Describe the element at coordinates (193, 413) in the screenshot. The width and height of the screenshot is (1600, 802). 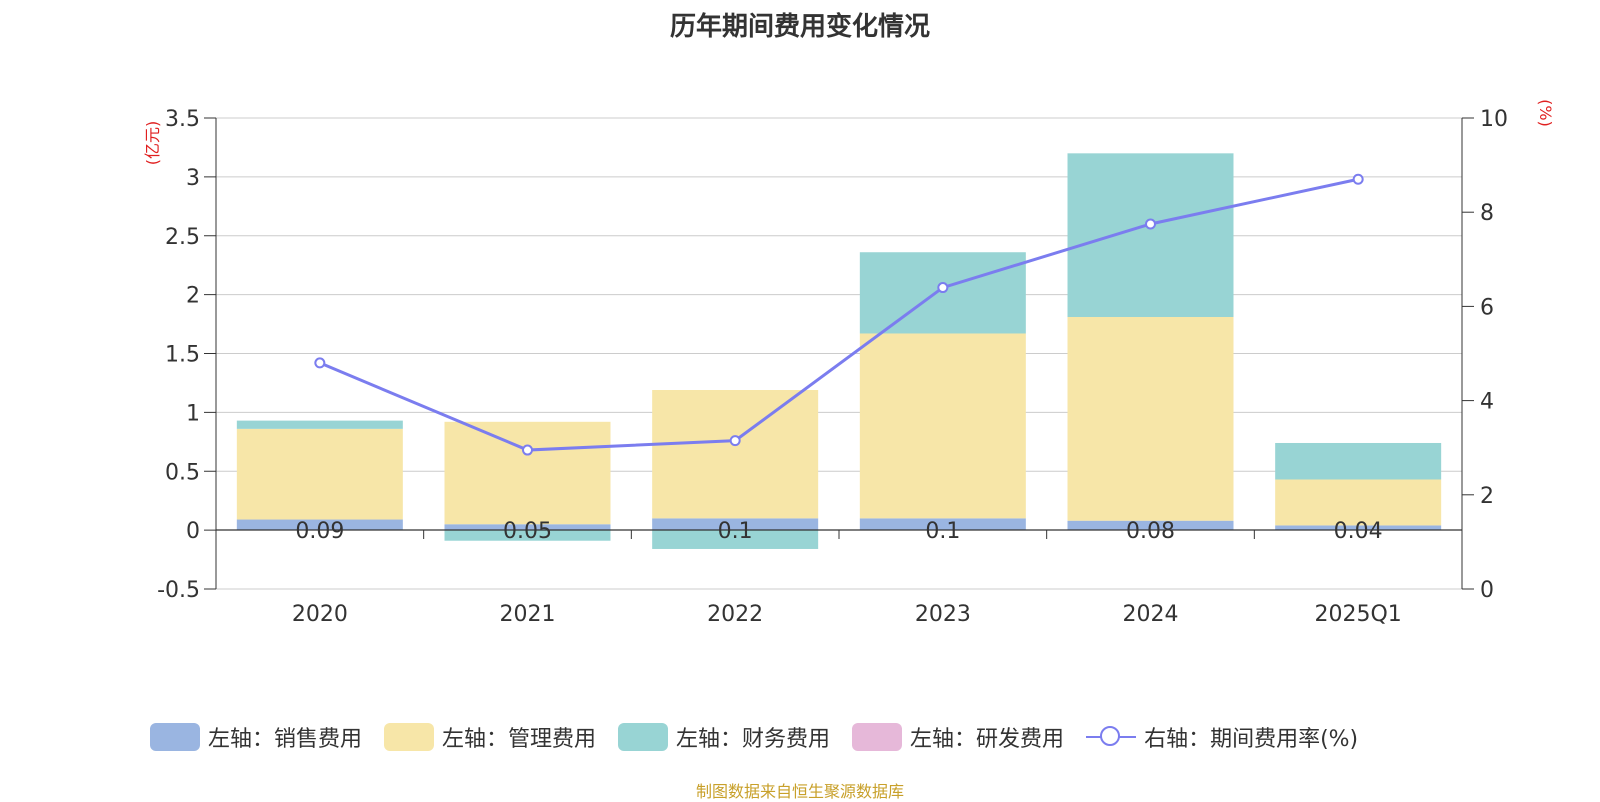
I see `left-axis-tick-label: 1` at that location.